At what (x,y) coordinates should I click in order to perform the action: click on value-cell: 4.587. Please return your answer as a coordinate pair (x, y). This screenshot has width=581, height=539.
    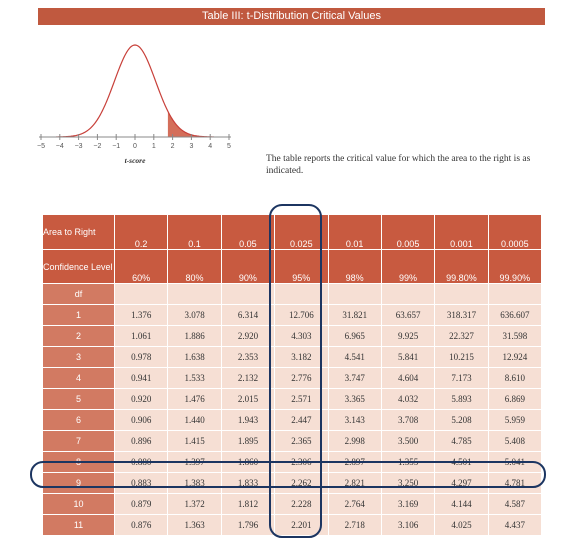
    Looking at the image, I should click on (515, 504).